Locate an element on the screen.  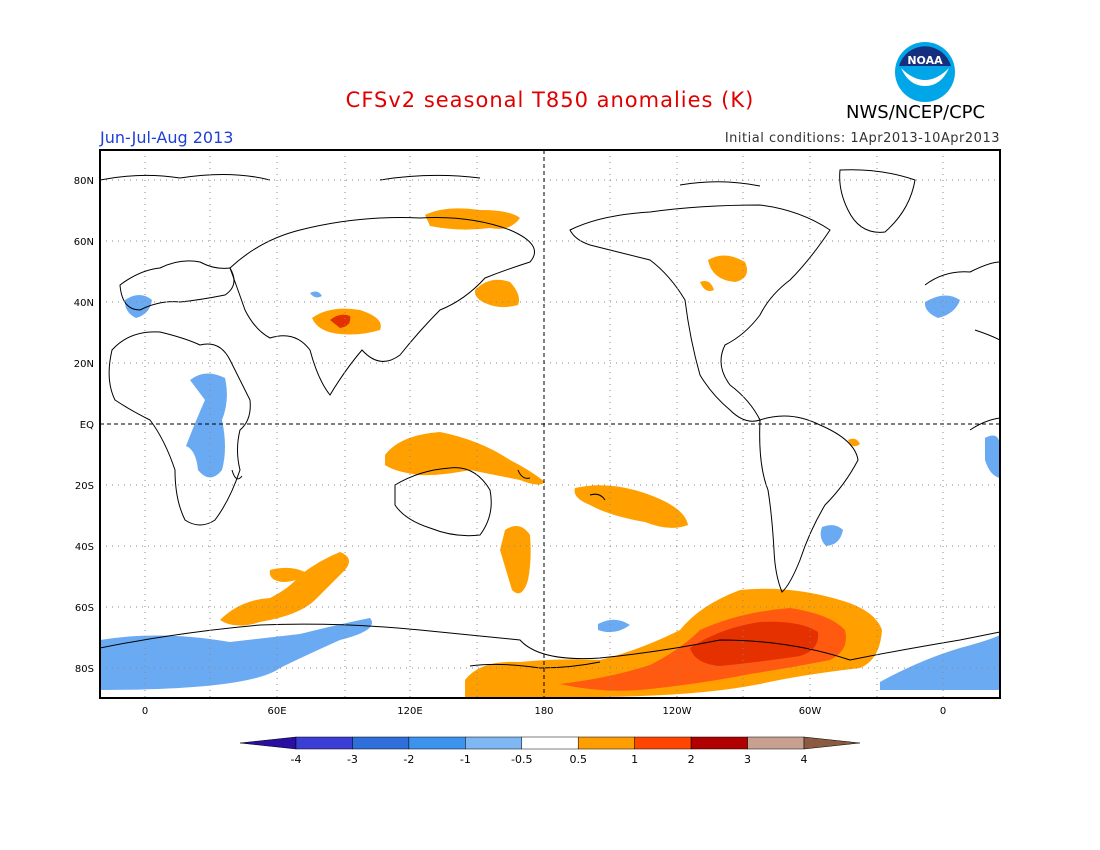
europe-coast is located at coordinates (177, 285).